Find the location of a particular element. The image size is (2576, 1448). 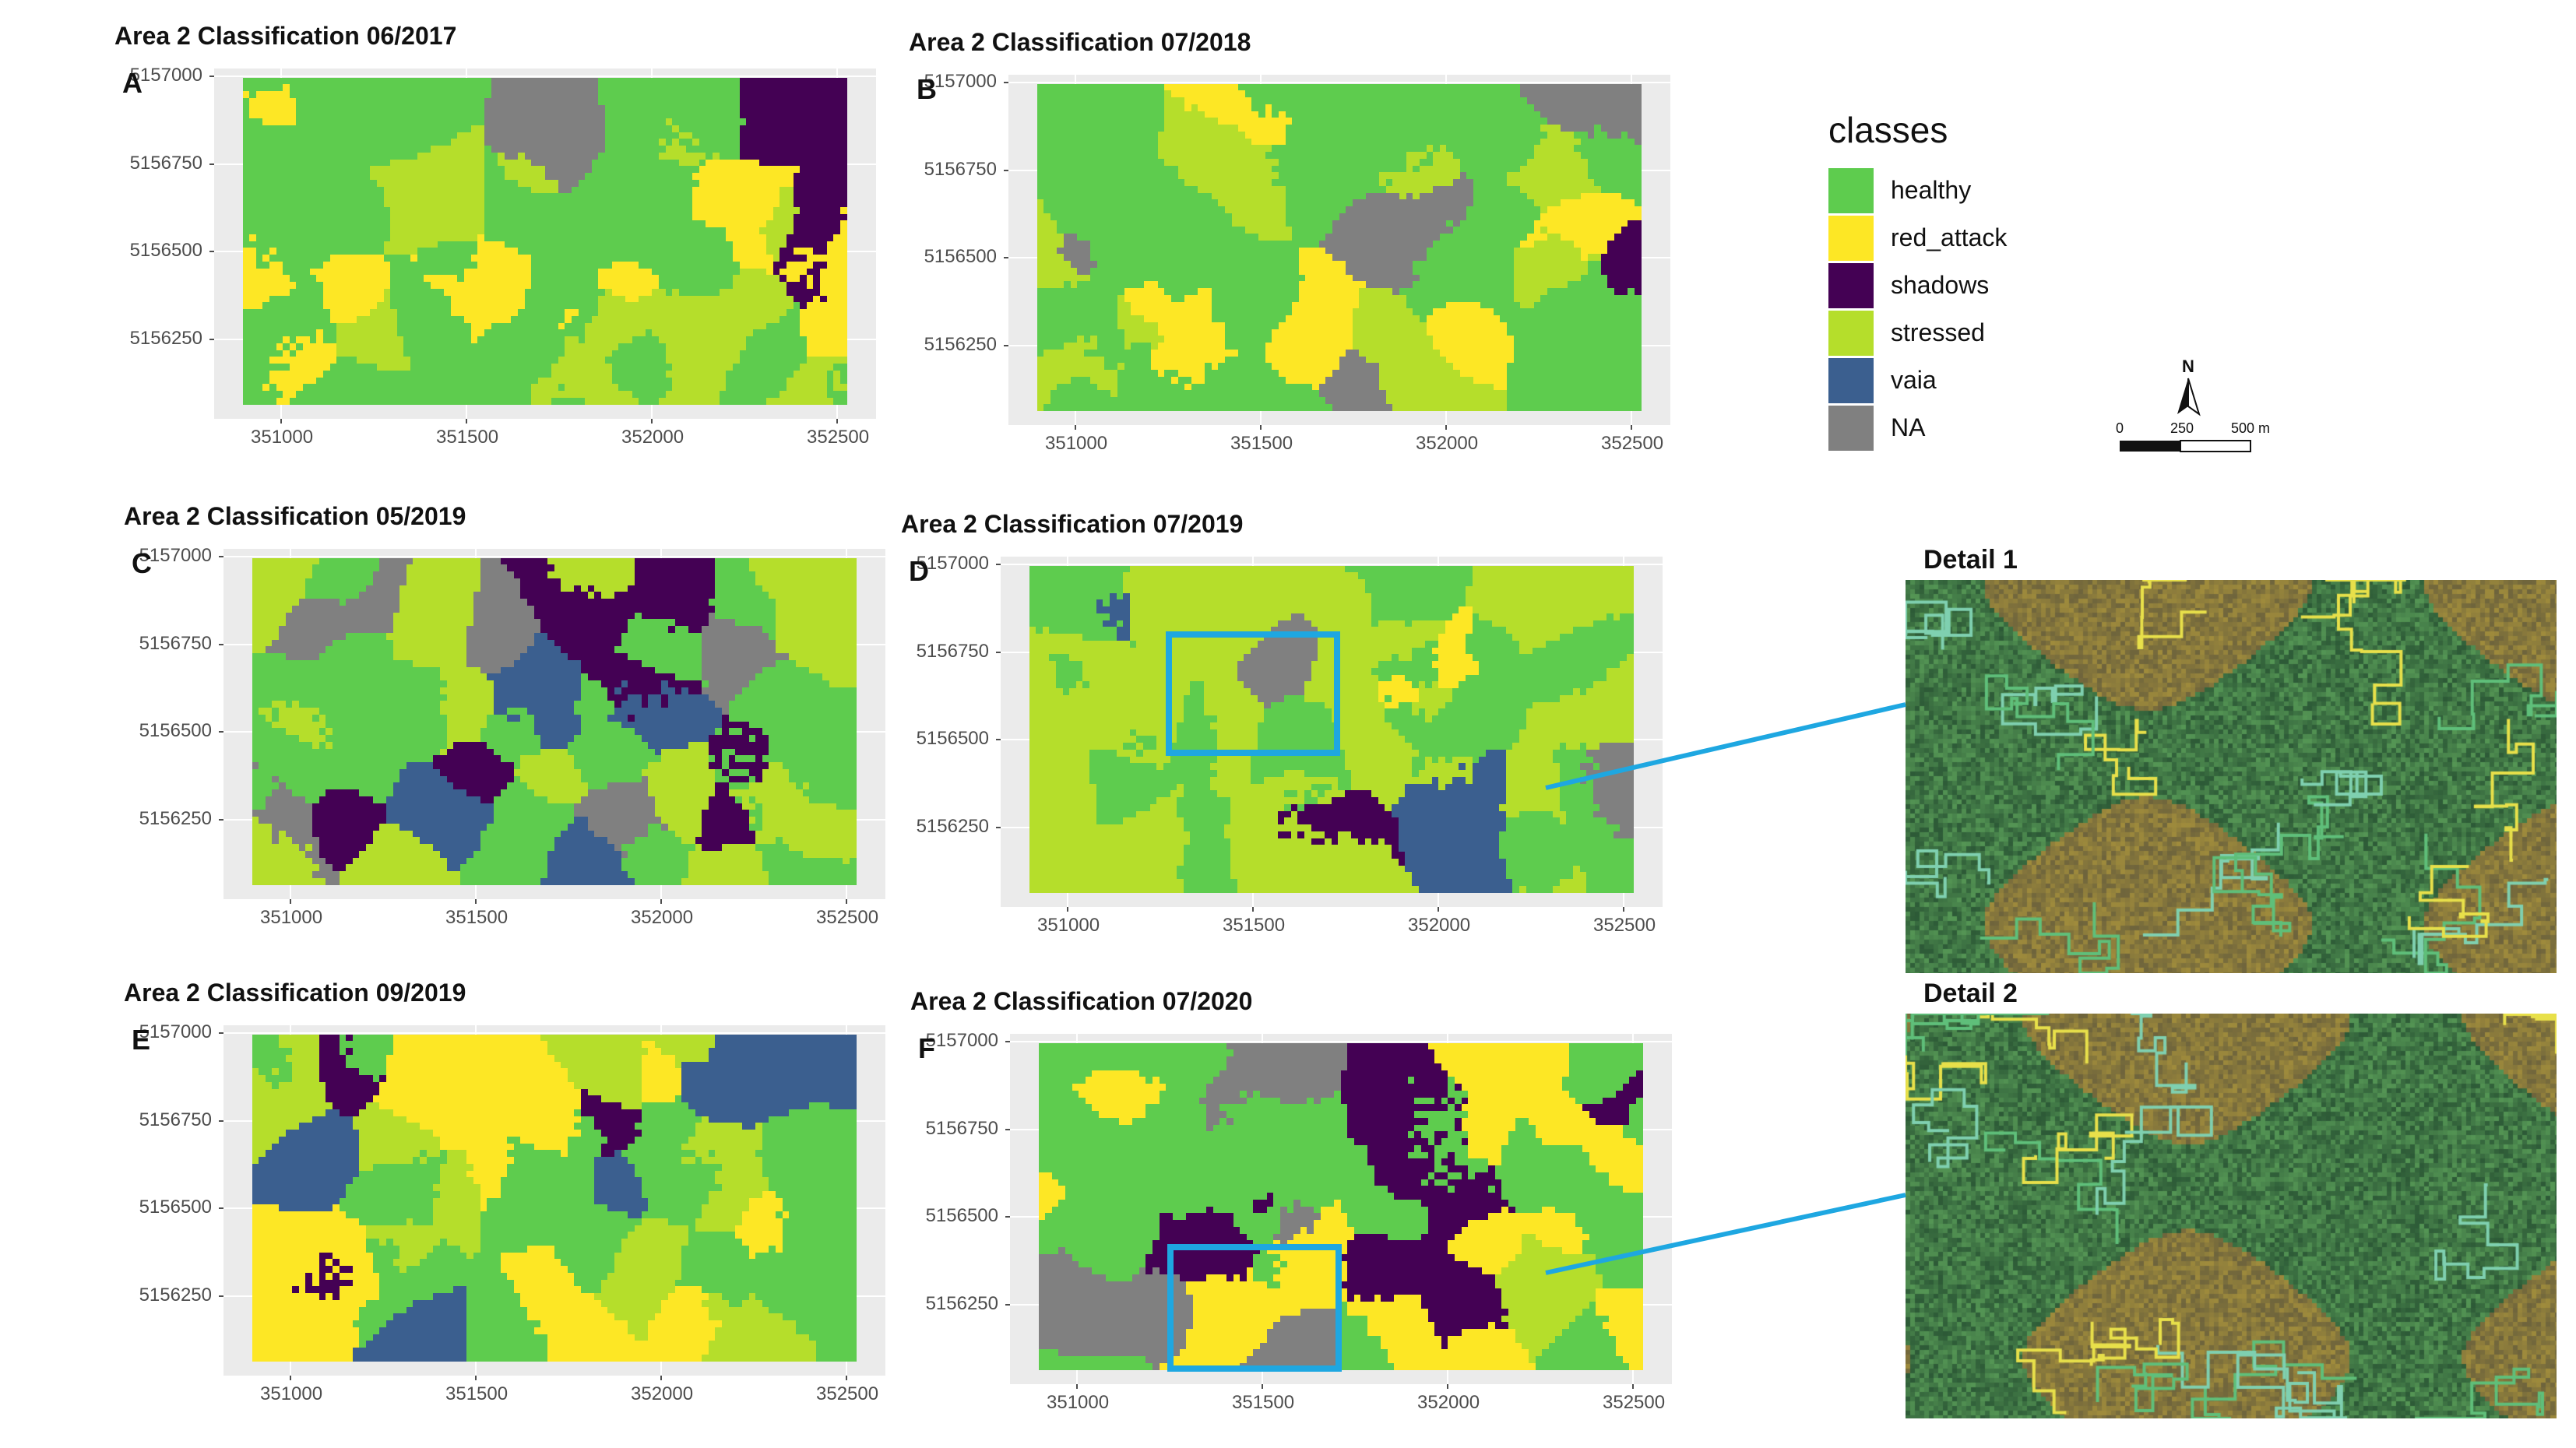

panel-label: B is located at coordinates (927, 89).